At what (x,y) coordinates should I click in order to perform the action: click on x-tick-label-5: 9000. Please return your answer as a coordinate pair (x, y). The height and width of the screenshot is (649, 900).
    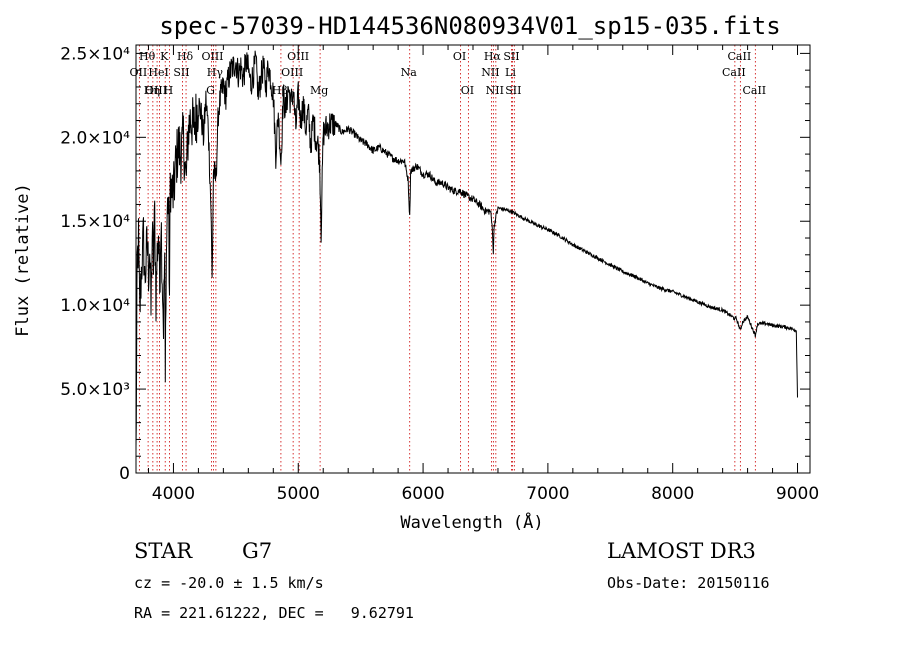
    Looking at the image, I should click on (797, 494).